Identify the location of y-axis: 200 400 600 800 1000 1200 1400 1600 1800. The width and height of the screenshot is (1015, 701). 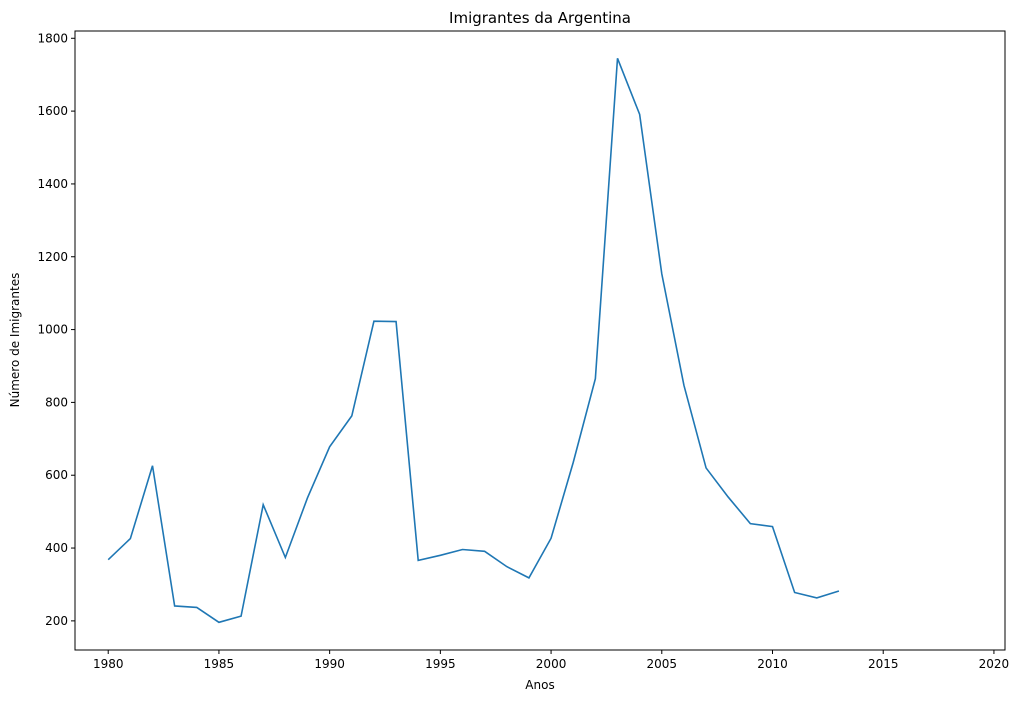
(56, 329).